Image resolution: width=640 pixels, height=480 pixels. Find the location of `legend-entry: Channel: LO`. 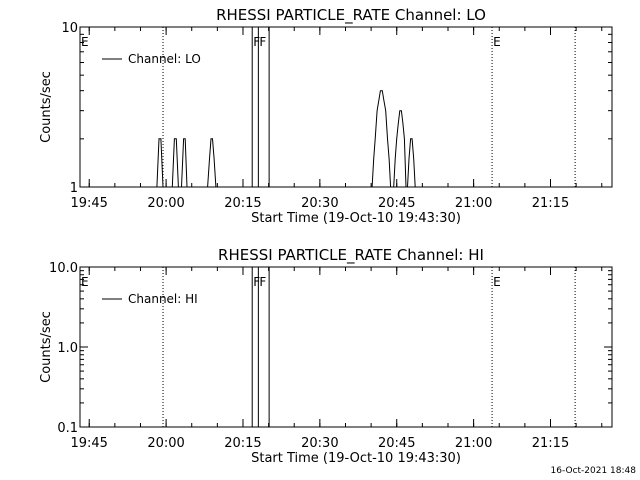

legend-entry: Channel: LO is located at coordinates (164, 59).